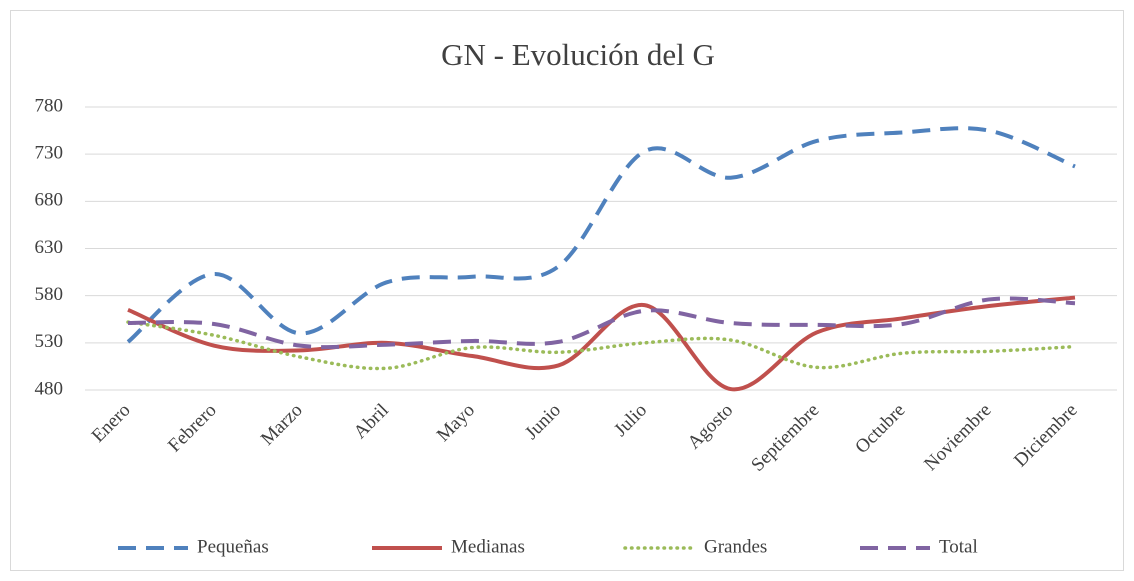  I want to click on y-tick-label: 730, so click(49, 153).